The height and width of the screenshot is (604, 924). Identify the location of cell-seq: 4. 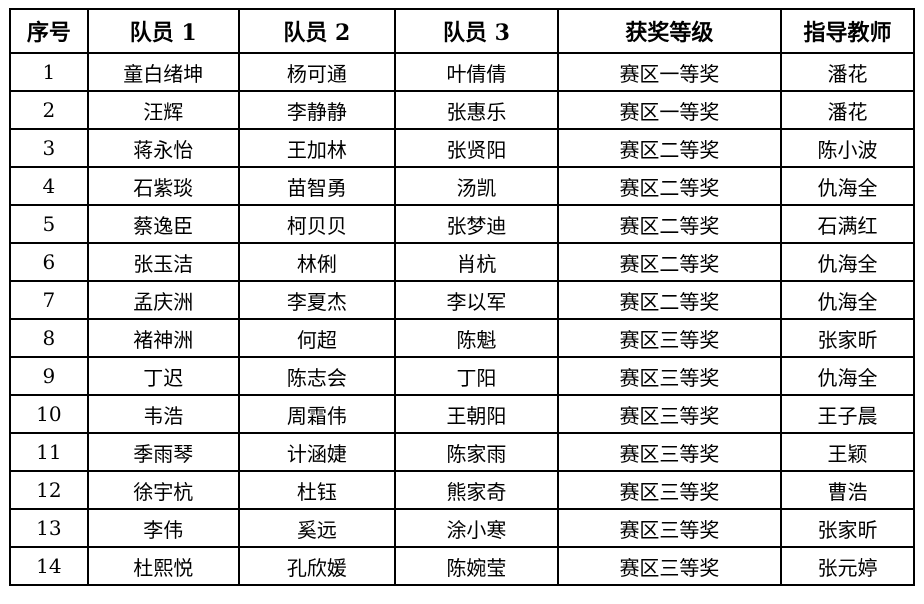
(49, 186).